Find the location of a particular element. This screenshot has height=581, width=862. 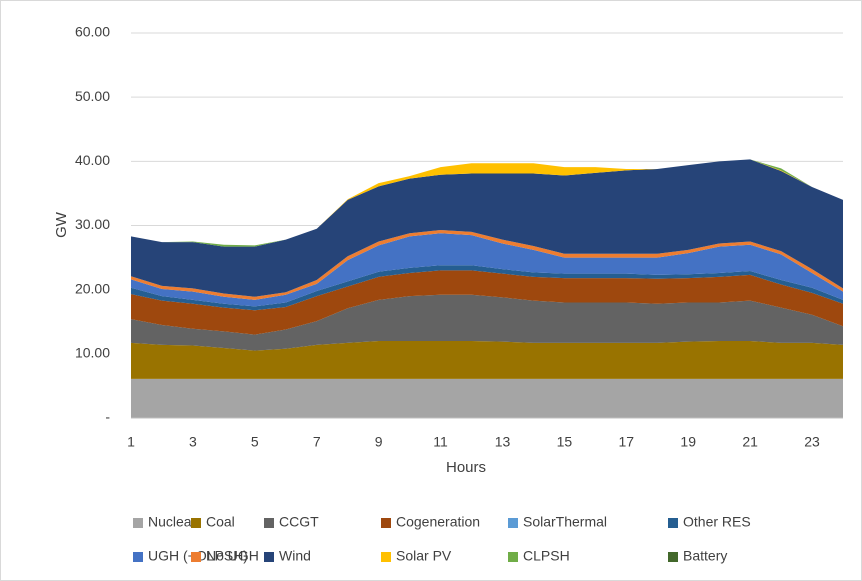

legend-label: Coal is located at coordinates (220, 522).